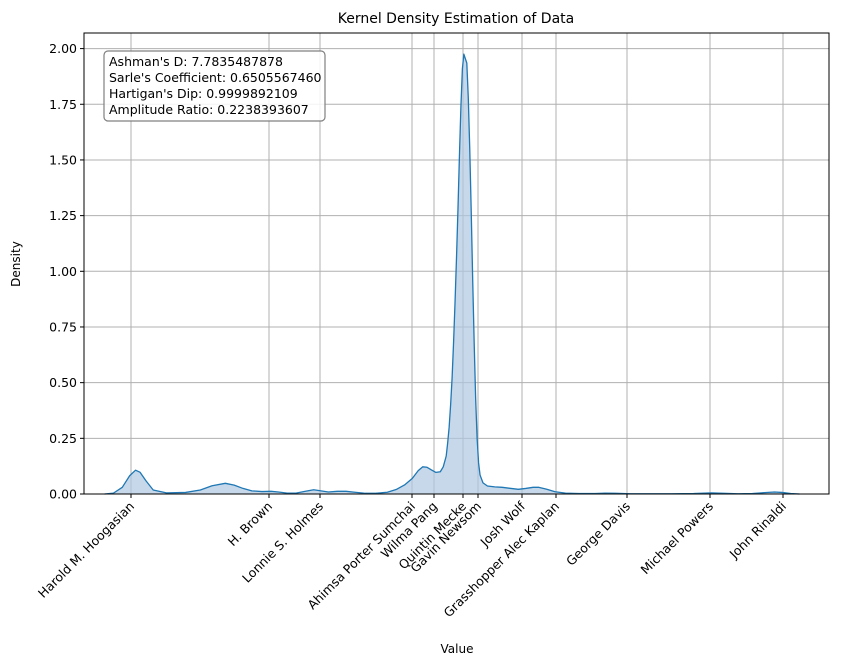 The height and width of the screenshot is (670, 855). What do you see at coordinates (63, 438) in the screenshot?
I see `y-tick-label: 0.25` at bounding box center [63, 438].